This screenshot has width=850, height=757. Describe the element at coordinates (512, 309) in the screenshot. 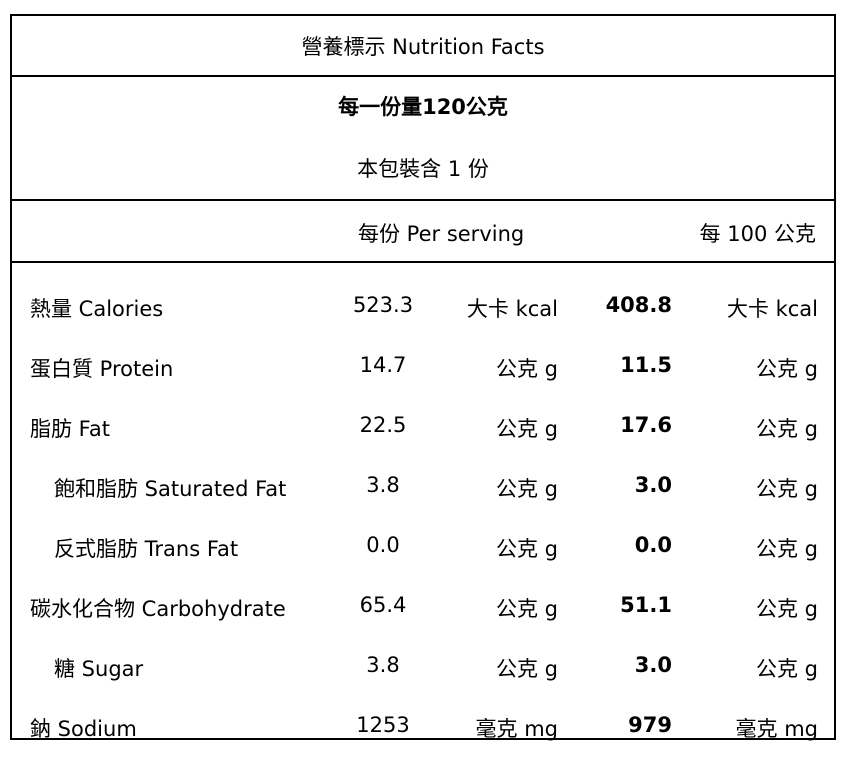

I see `per-serving-unit: 大卡 kcal` at that location.